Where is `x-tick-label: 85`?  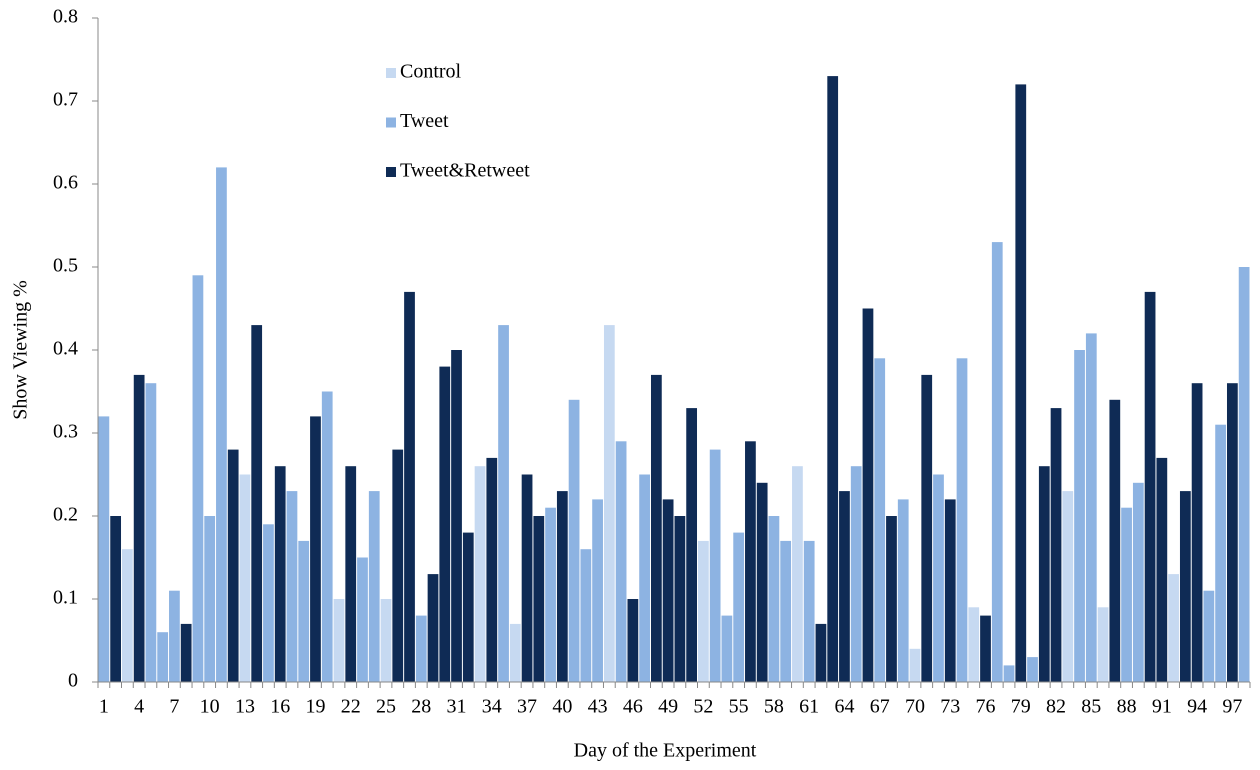 x-tick-label: 85 is located at coordinates (1091, 707).